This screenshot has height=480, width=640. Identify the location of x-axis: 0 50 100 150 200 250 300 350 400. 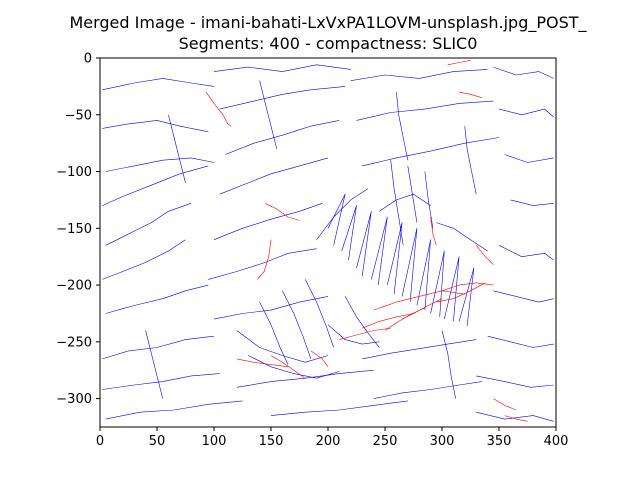
(332, 438).